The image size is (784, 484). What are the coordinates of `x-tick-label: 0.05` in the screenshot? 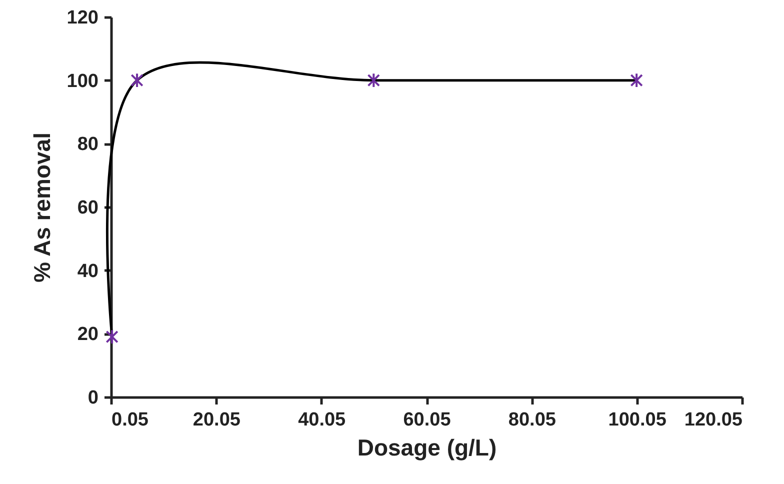 It's located at (130, 420).